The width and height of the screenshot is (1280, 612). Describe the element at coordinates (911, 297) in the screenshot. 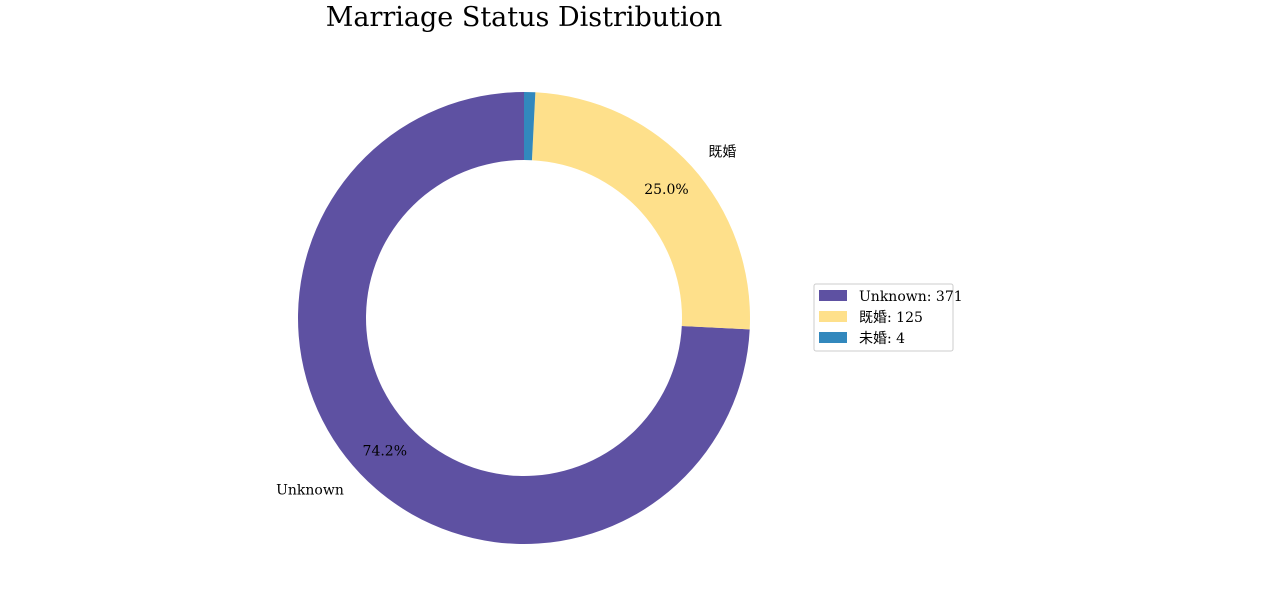

I see `legend-label-1: Unknown: 371` at that location.